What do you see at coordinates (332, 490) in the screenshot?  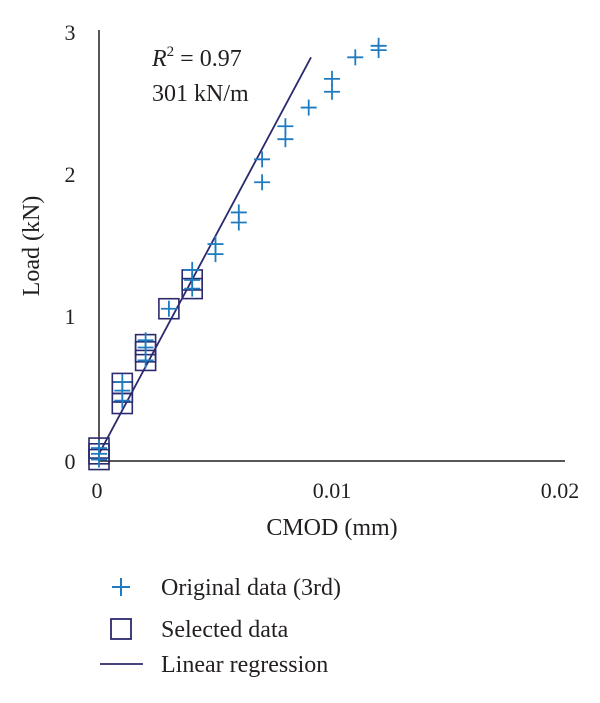 I see `x-tick-label-1: 0.01` at bounding box center [332, 490].